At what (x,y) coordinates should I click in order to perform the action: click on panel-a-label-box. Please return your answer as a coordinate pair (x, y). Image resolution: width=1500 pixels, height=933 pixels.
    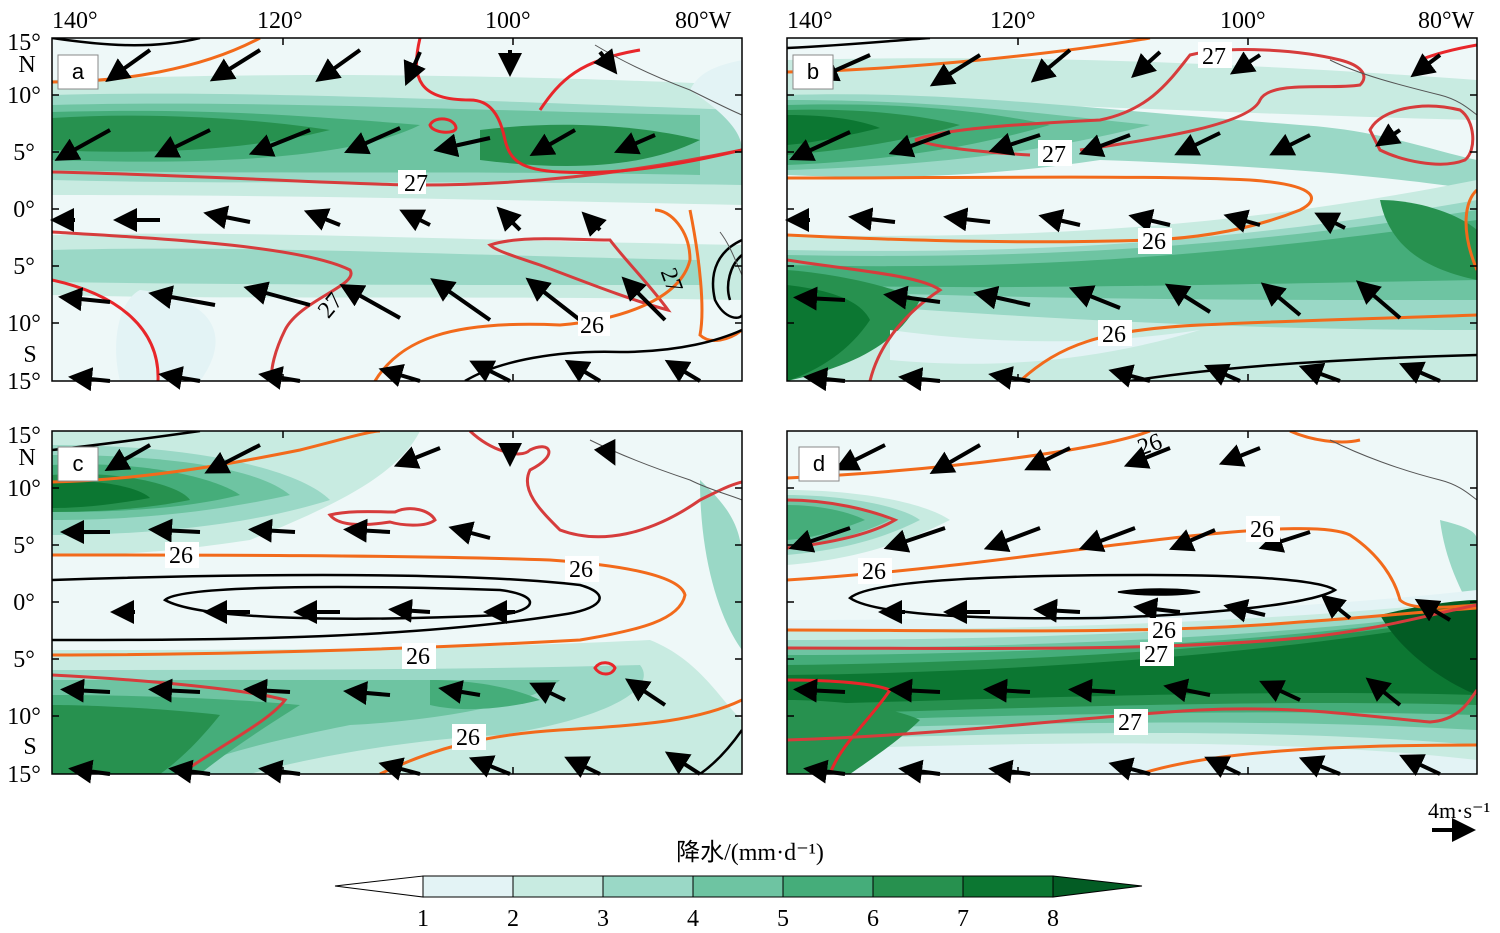
    Looking at the image, I should click on (78, 72).